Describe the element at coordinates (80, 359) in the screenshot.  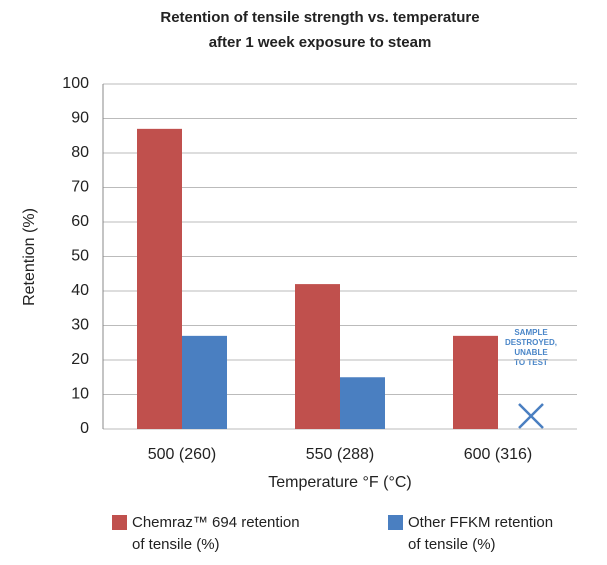
I see `y-tick-label: 20` at that location.